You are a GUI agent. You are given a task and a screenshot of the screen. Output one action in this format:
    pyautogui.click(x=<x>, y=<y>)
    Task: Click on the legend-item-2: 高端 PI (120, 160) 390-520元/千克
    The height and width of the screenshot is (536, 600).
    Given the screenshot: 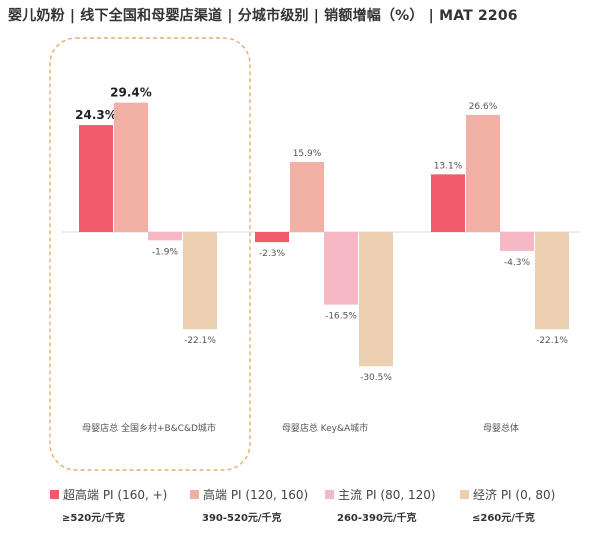 What is the action you would take?
    pyautogui.click(x=249, y=505)
    